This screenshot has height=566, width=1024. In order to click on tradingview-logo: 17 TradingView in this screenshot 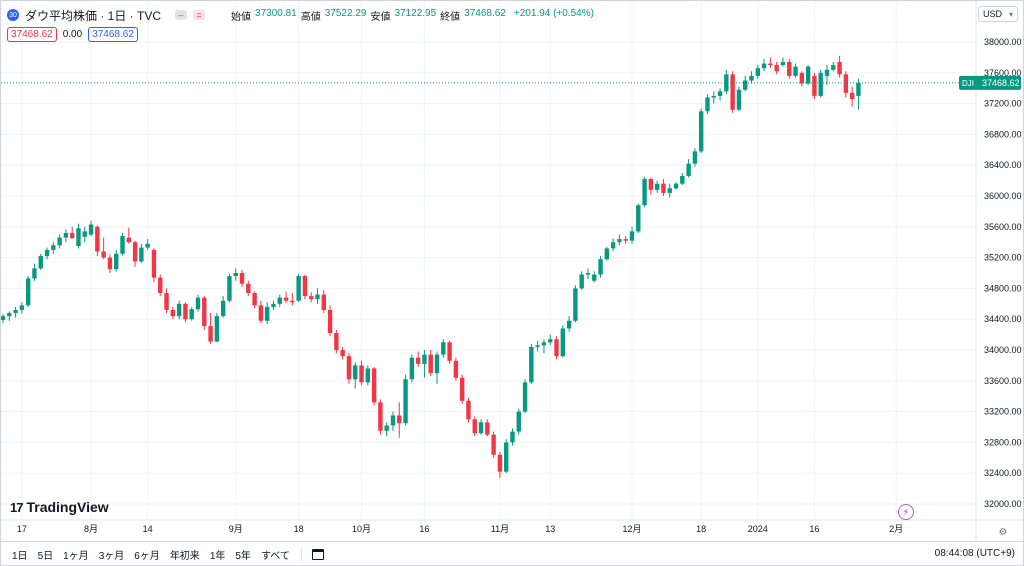, I will do `click(59, 507)`.